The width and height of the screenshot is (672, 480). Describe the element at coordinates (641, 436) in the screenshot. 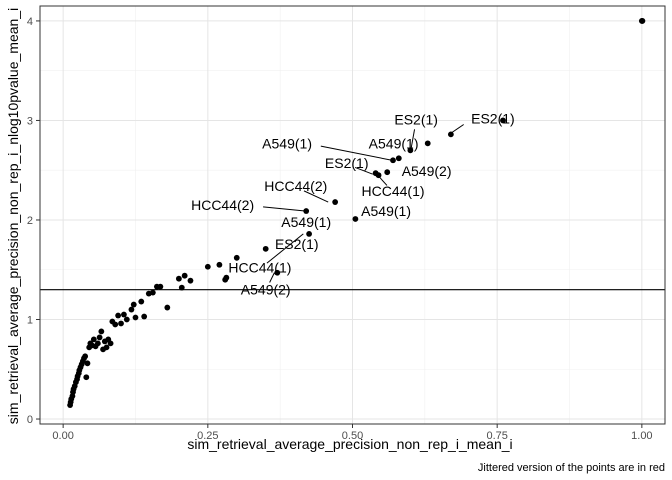

I see `x-tick-label: 1.00` at that location.